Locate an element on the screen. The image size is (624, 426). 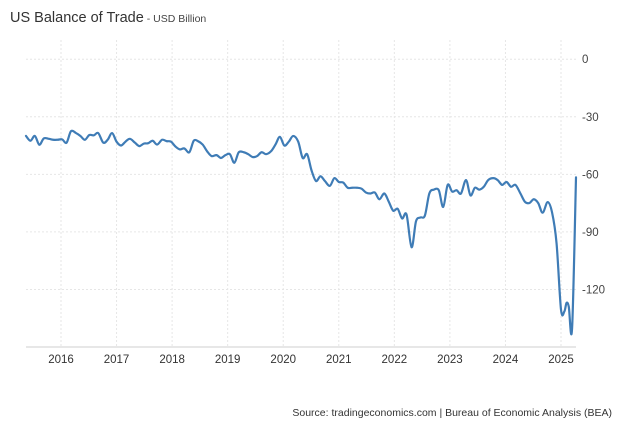
x-tick-label: 2024 is located at coordinates (506, 360).